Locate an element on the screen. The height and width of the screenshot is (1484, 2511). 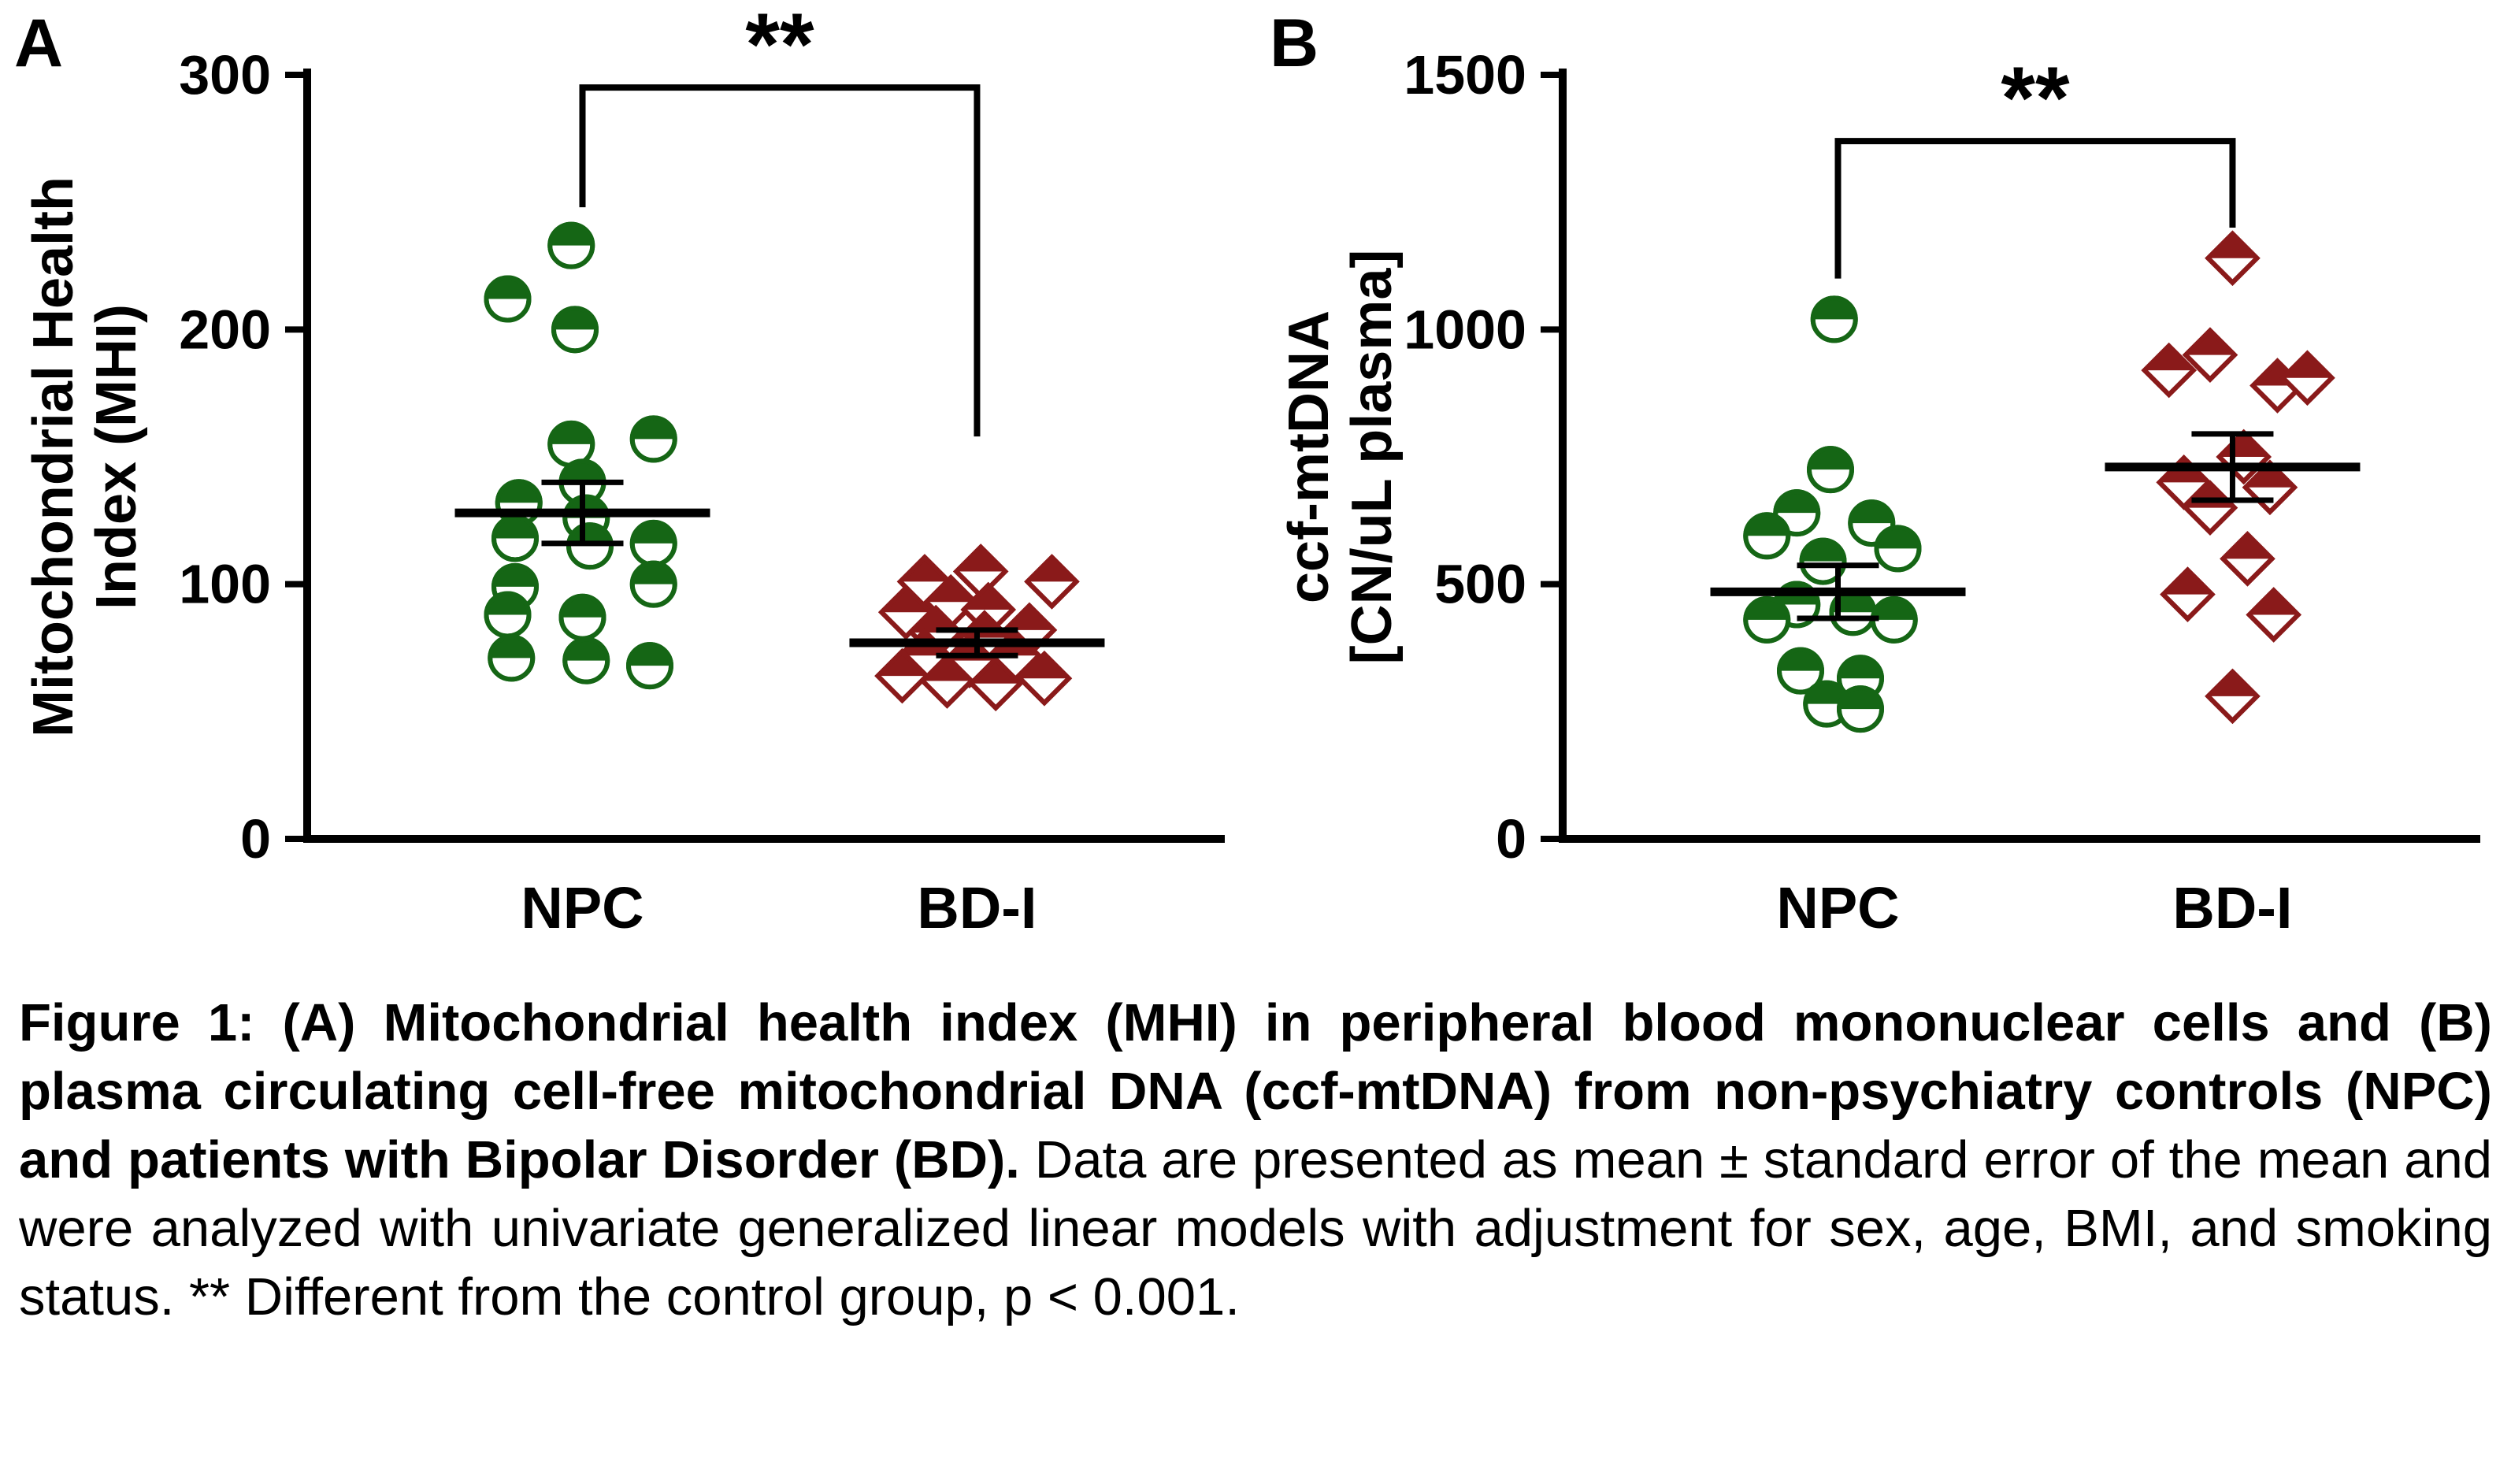
panel-label: A is located at coordinates (38, 44).